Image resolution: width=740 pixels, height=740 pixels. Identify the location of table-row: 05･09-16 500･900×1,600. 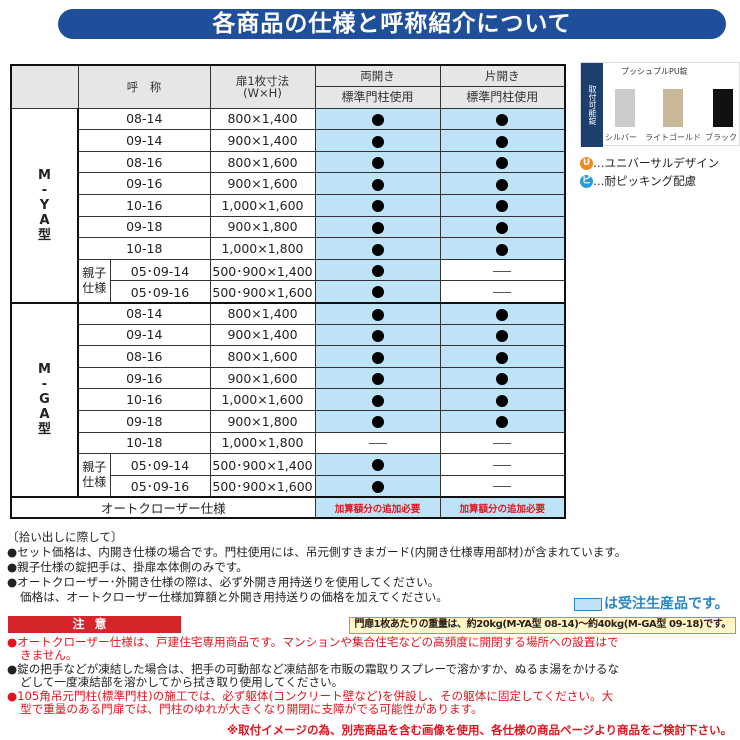
(288, 486).